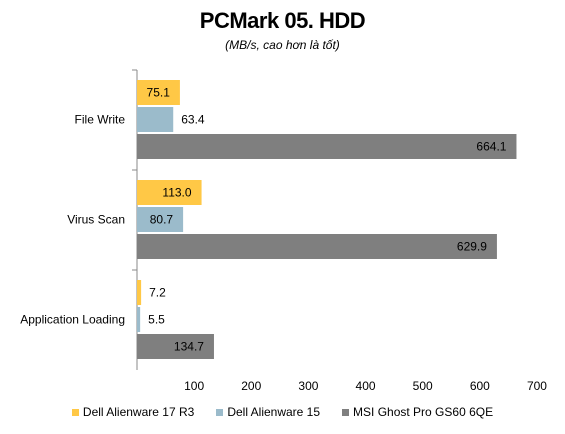 The height and width of the screenshot is (434, 565). Describe the element at coordinates (491, 147) in the screenshot. I see `data-label: 664.1` at that location.